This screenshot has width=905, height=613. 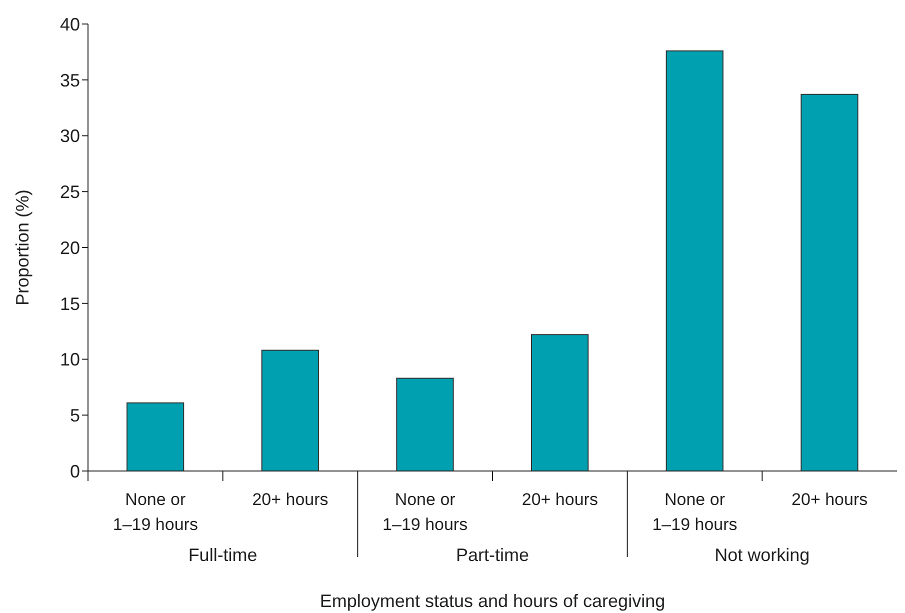 What do you see at coordinates (223, 555) in the screenshot?
I see `text: Full-time` at bounding box center [223, 555].